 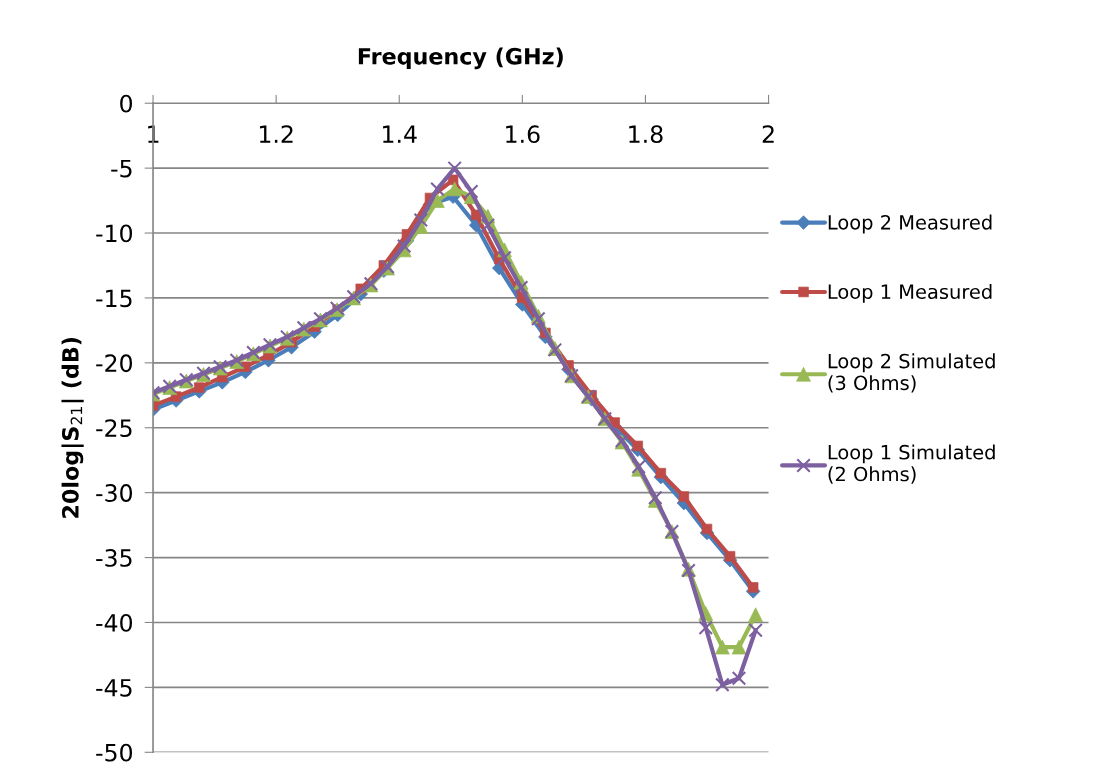 I want to click on y-tick-label: -5, so click(x=121, y=168).